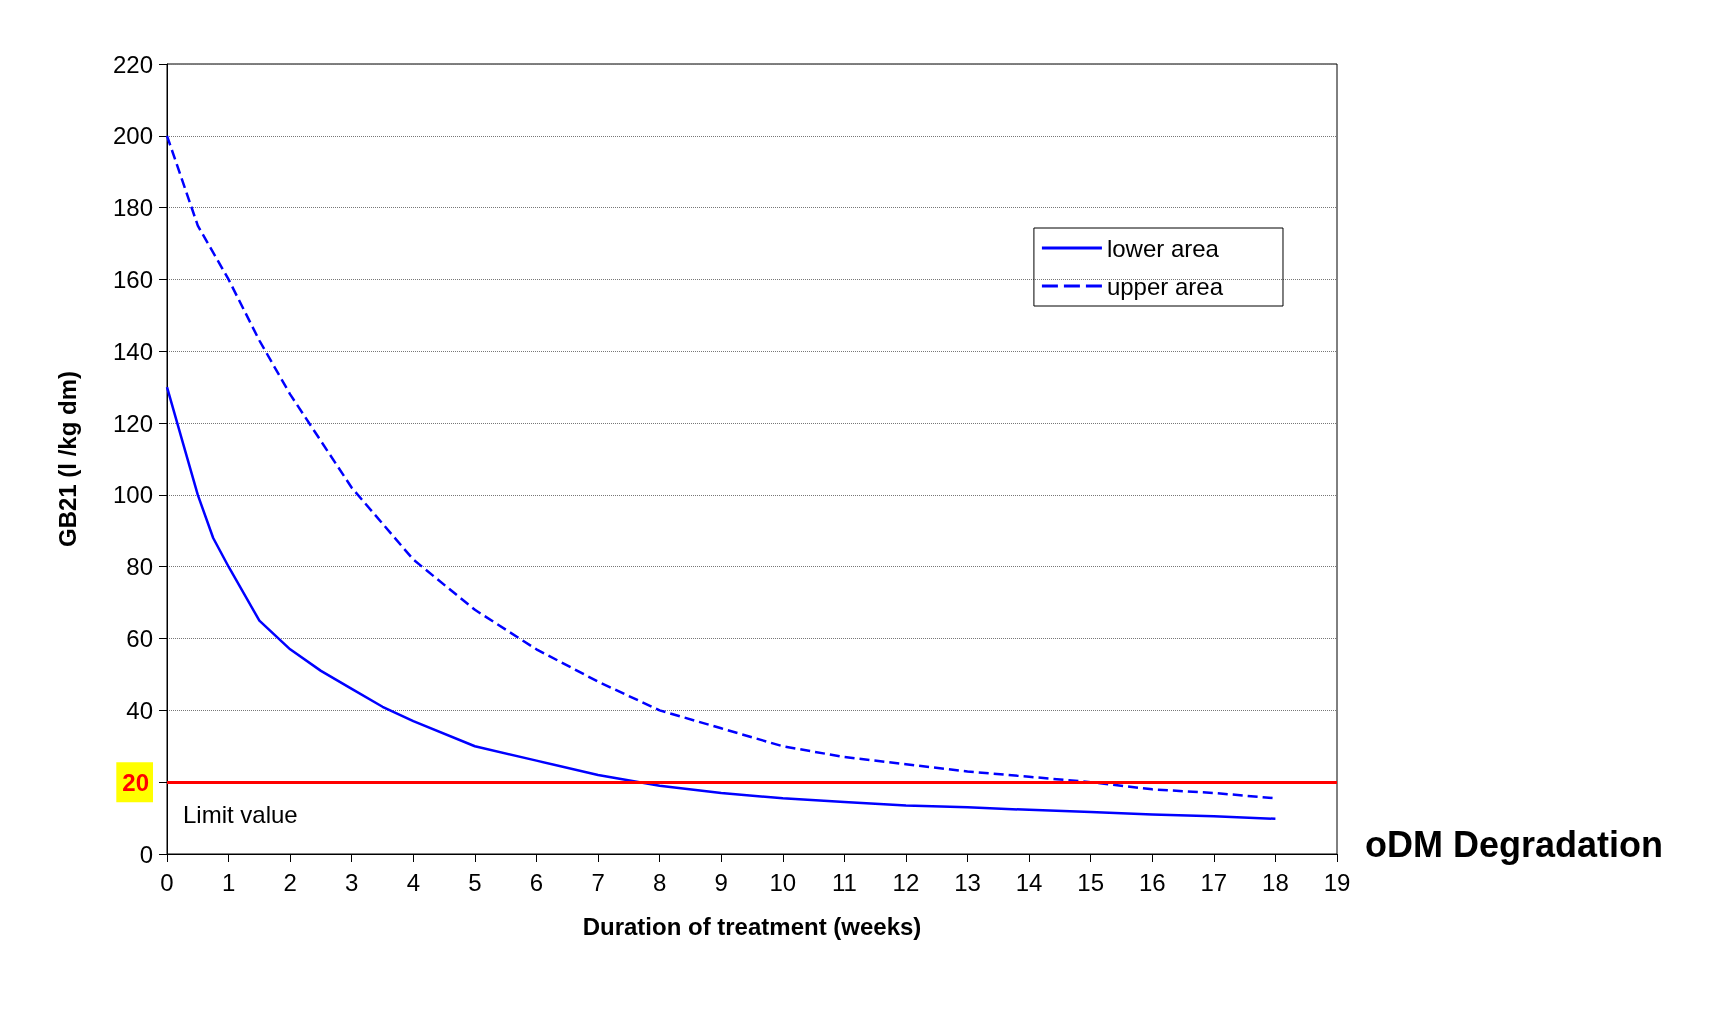  I want to click on y-tick-label: 180, so click(132, 208).